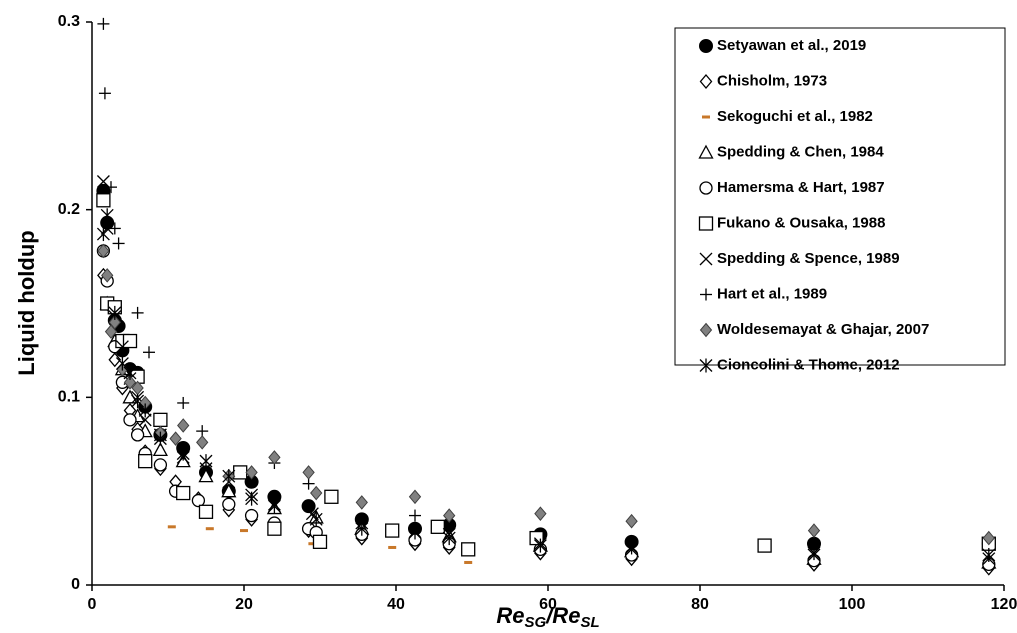 The image size is (1017, 633). What do you see at coordinates (801, 187) in the screenshot?
I see `legend-label: Hamersma & Hart, 1987` at bounding box center [801, 187].